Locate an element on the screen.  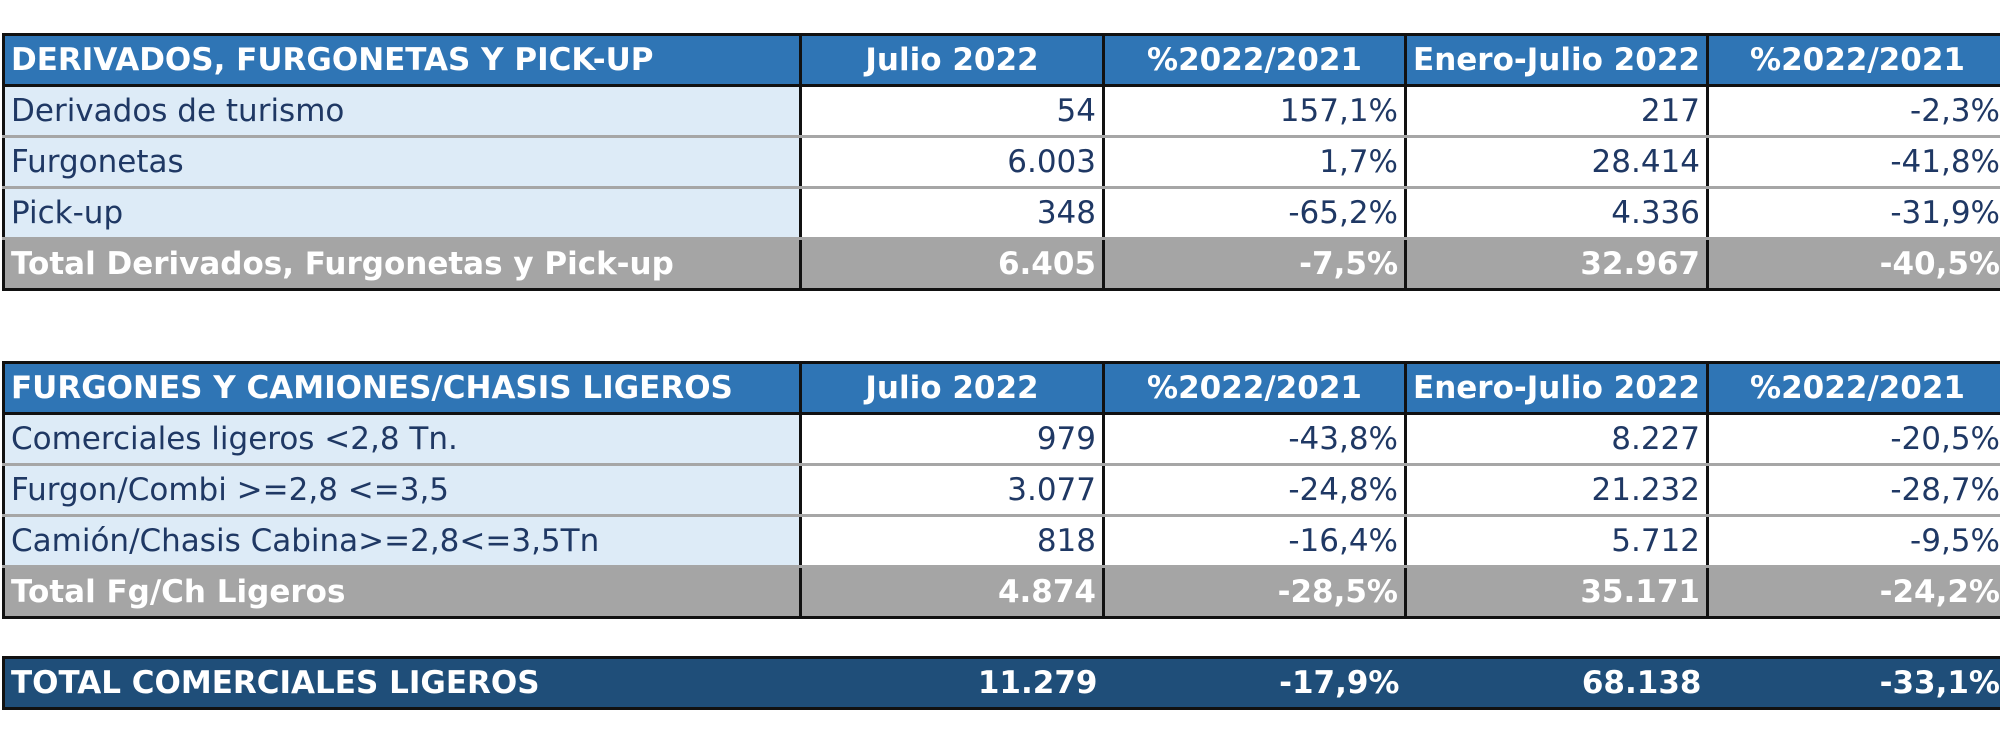
cell-month-pct: -24,8% is located at coordinates (1254, 490).